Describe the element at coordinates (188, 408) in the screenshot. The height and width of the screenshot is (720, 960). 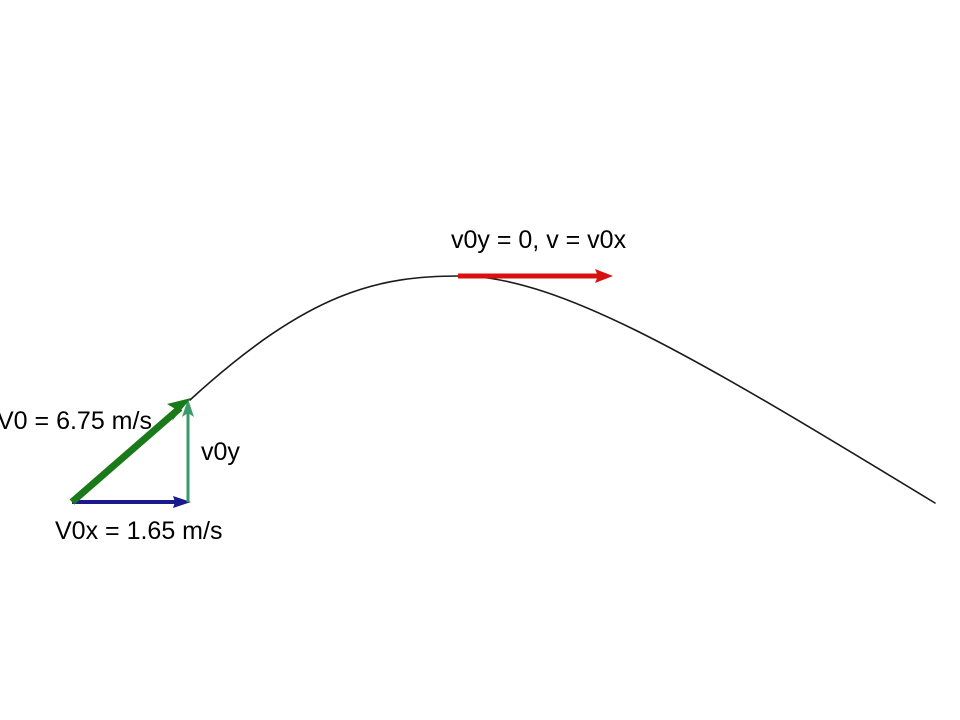
I see `vertical-velocity-arrowhead` at that location.